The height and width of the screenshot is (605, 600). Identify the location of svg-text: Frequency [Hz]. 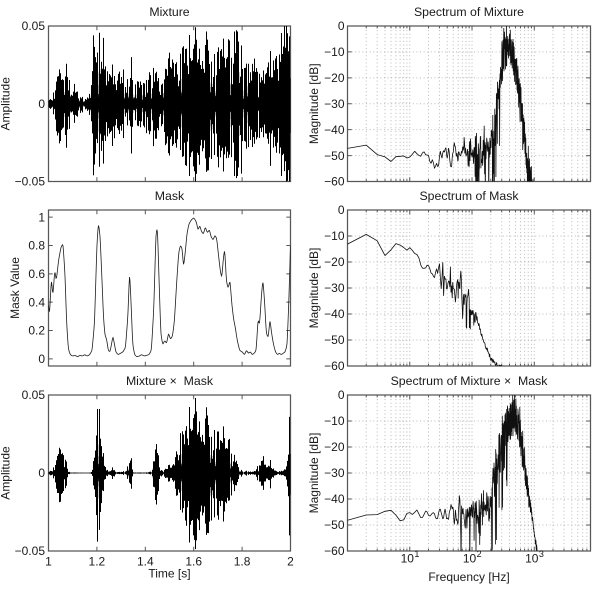
(468, 577).